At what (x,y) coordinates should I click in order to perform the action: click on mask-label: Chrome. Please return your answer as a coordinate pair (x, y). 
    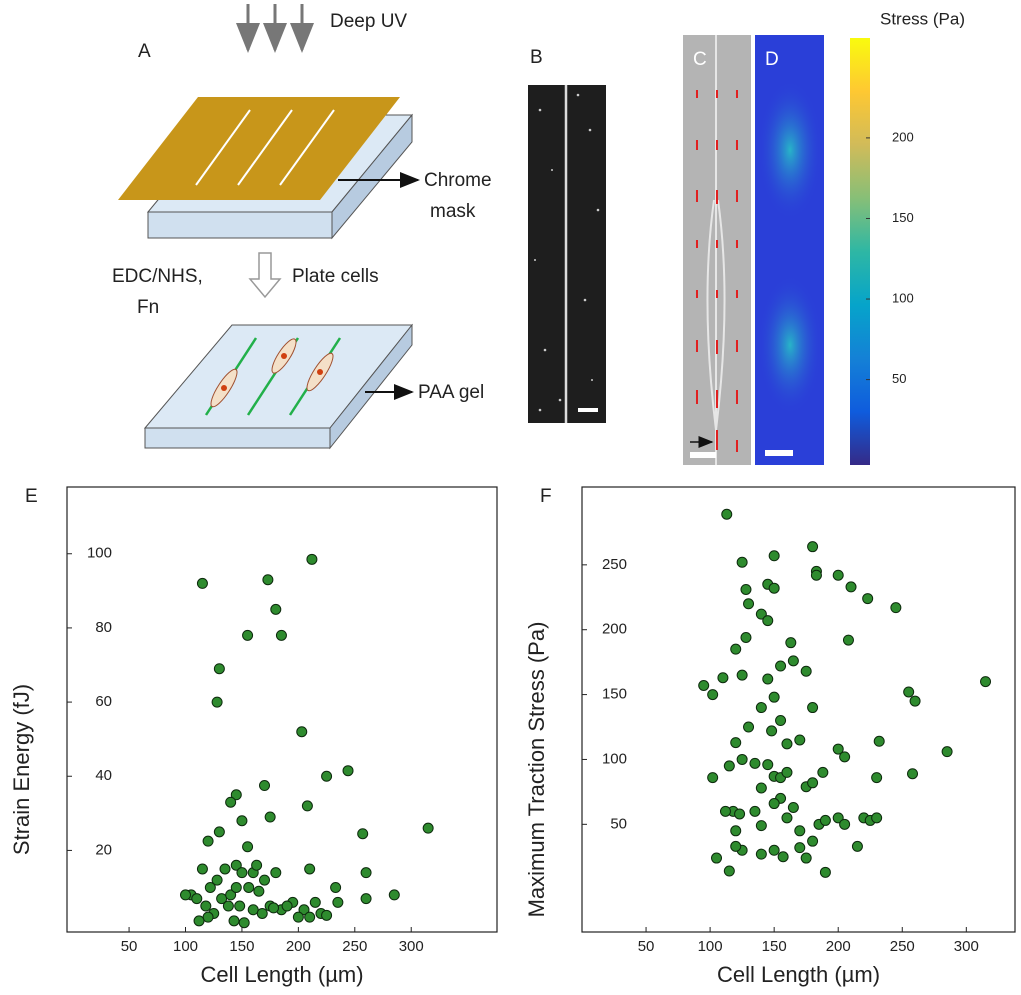
    Looking at the image, I should click on (458, 180).